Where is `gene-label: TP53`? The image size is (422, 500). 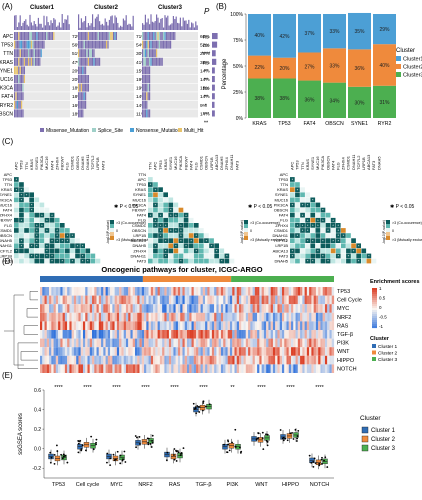 gene-label: TP53 is located at coordinates (7, 46).